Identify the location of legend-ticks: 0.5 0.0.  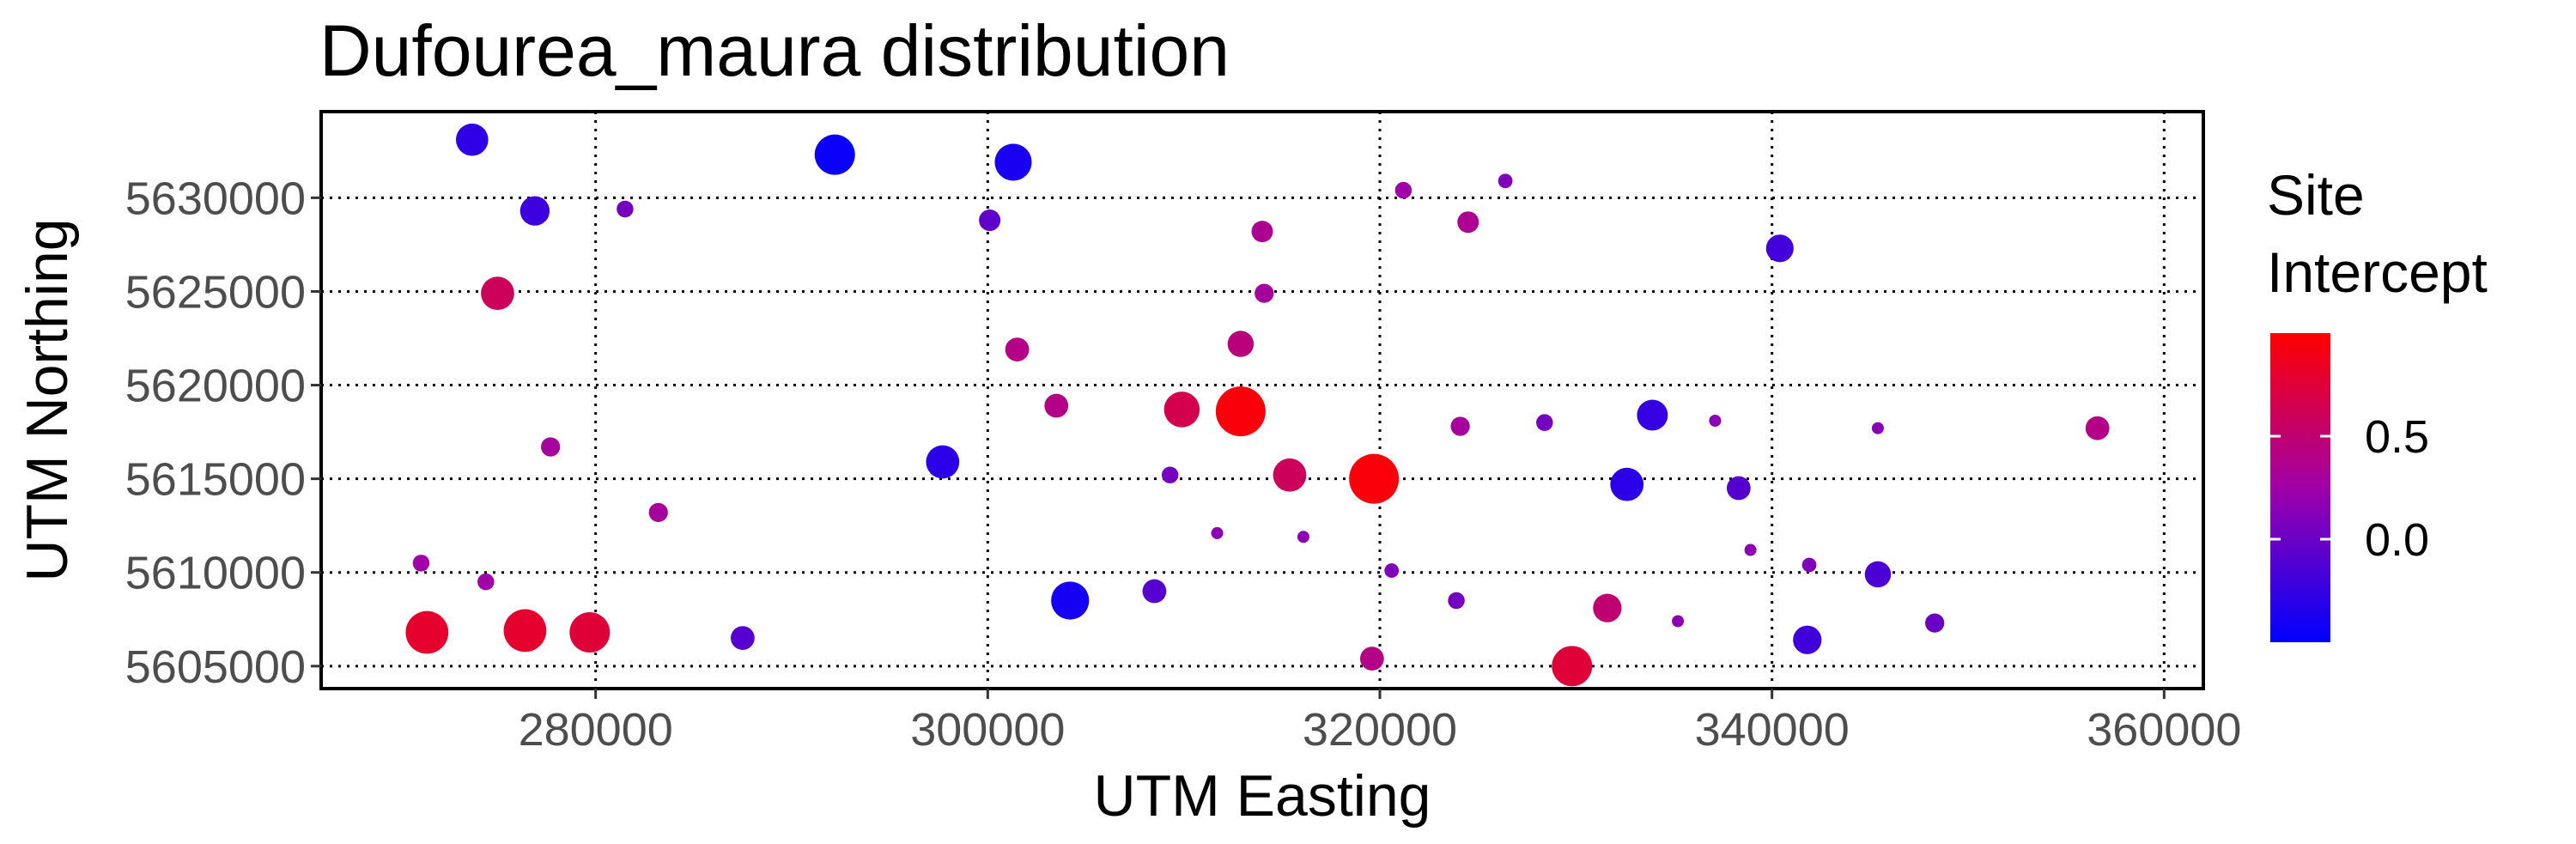
(2349, 488).